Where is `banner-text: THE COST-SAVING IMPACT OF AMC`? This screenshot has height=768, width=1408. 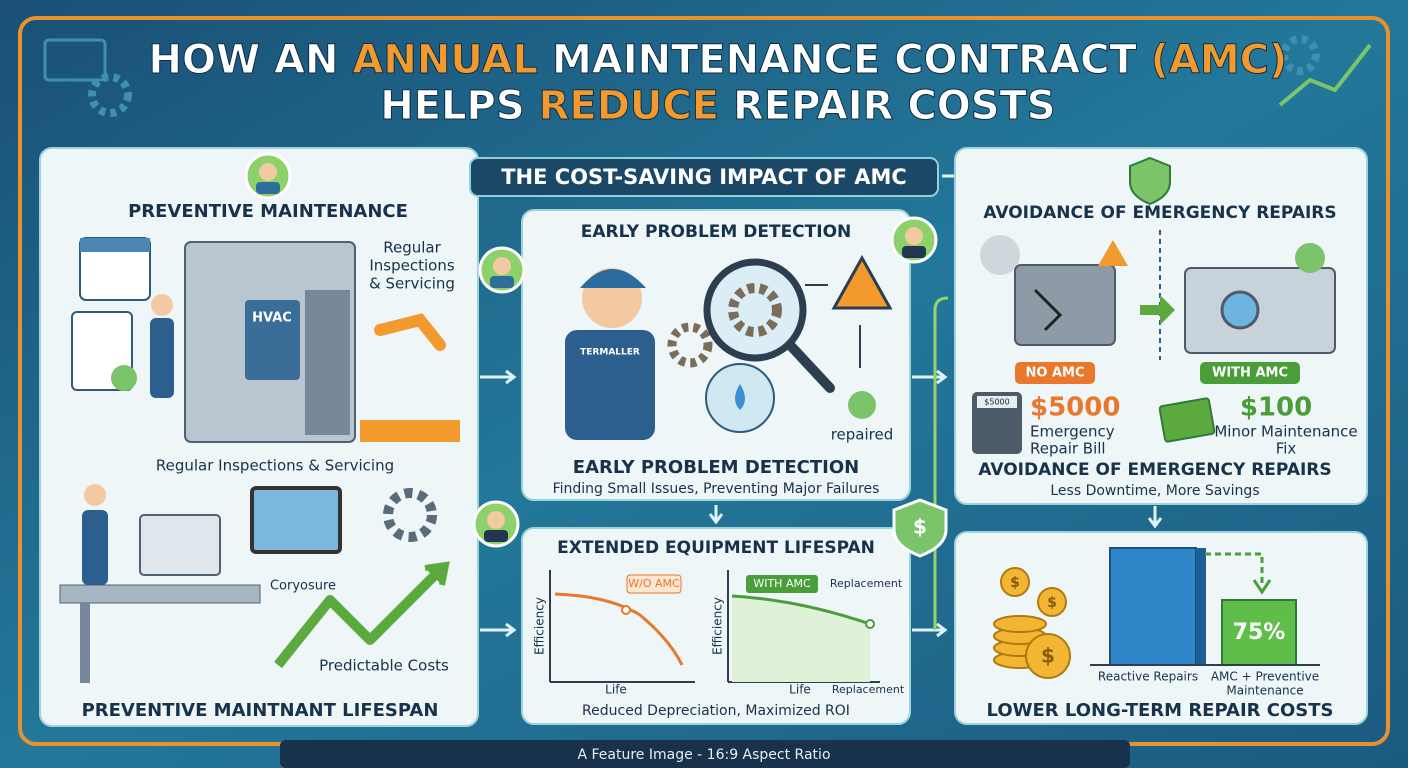
banner-text: THE COST-SAVING IMPACT OF AMC is located at coordinates (704, 177).